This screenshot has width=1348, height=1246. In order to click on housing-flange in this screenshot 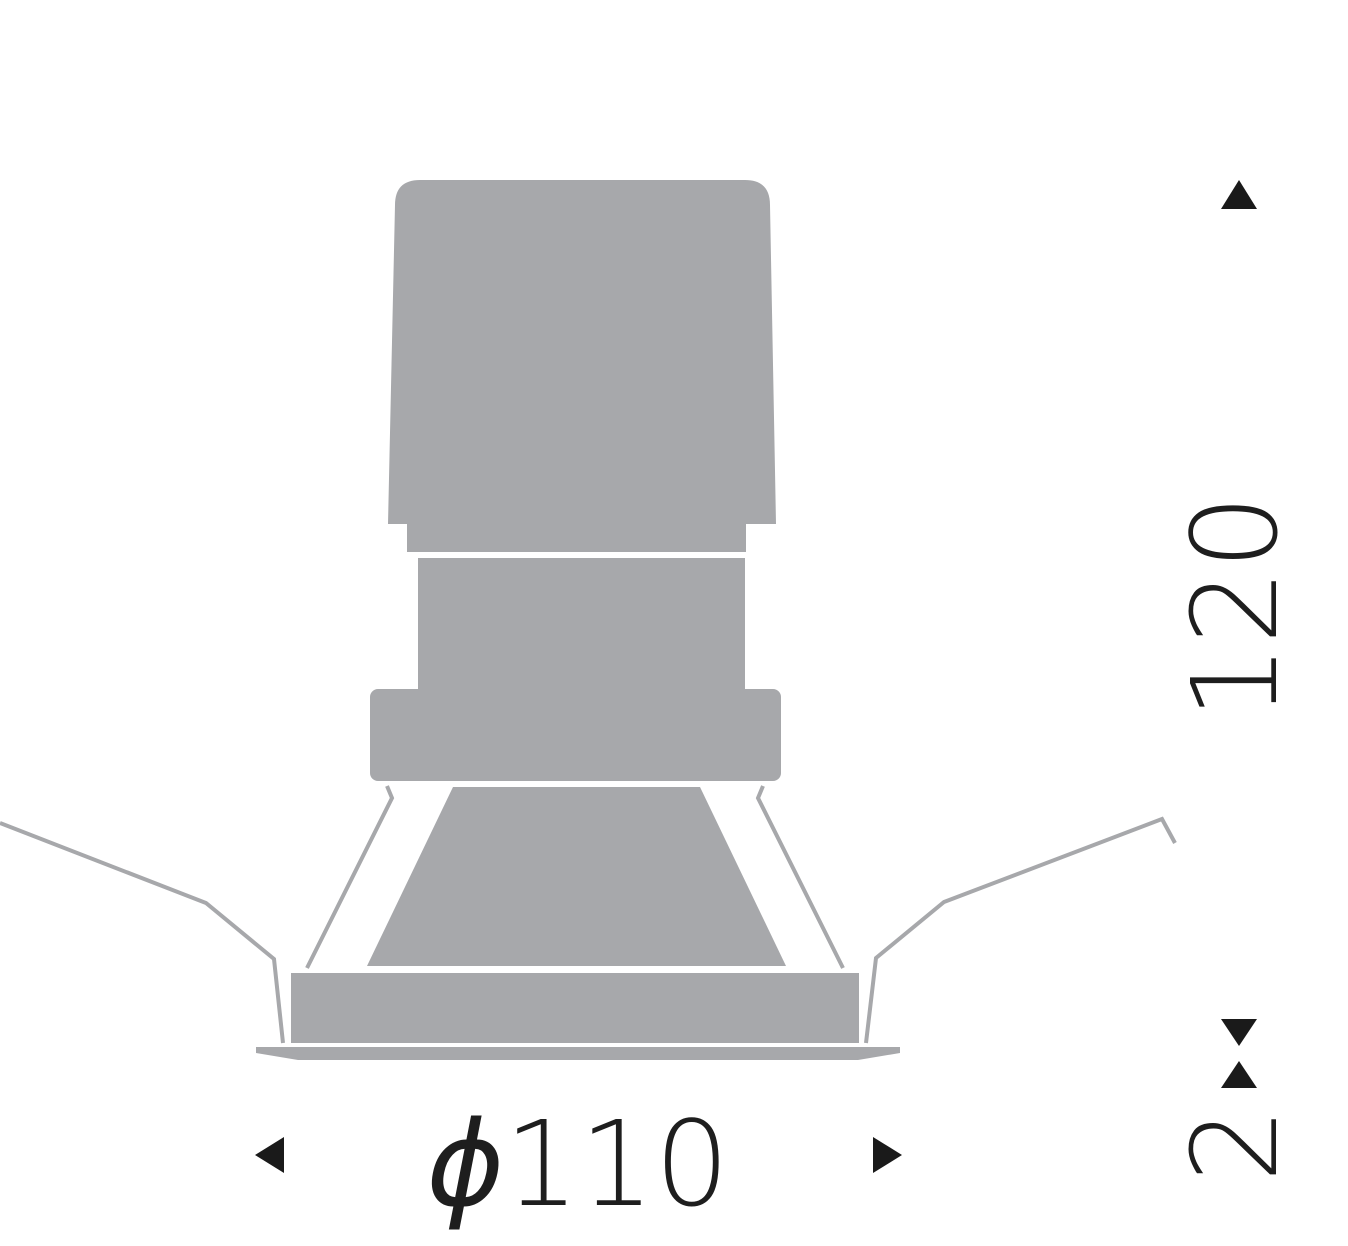, I will do `click(575, 735)`.